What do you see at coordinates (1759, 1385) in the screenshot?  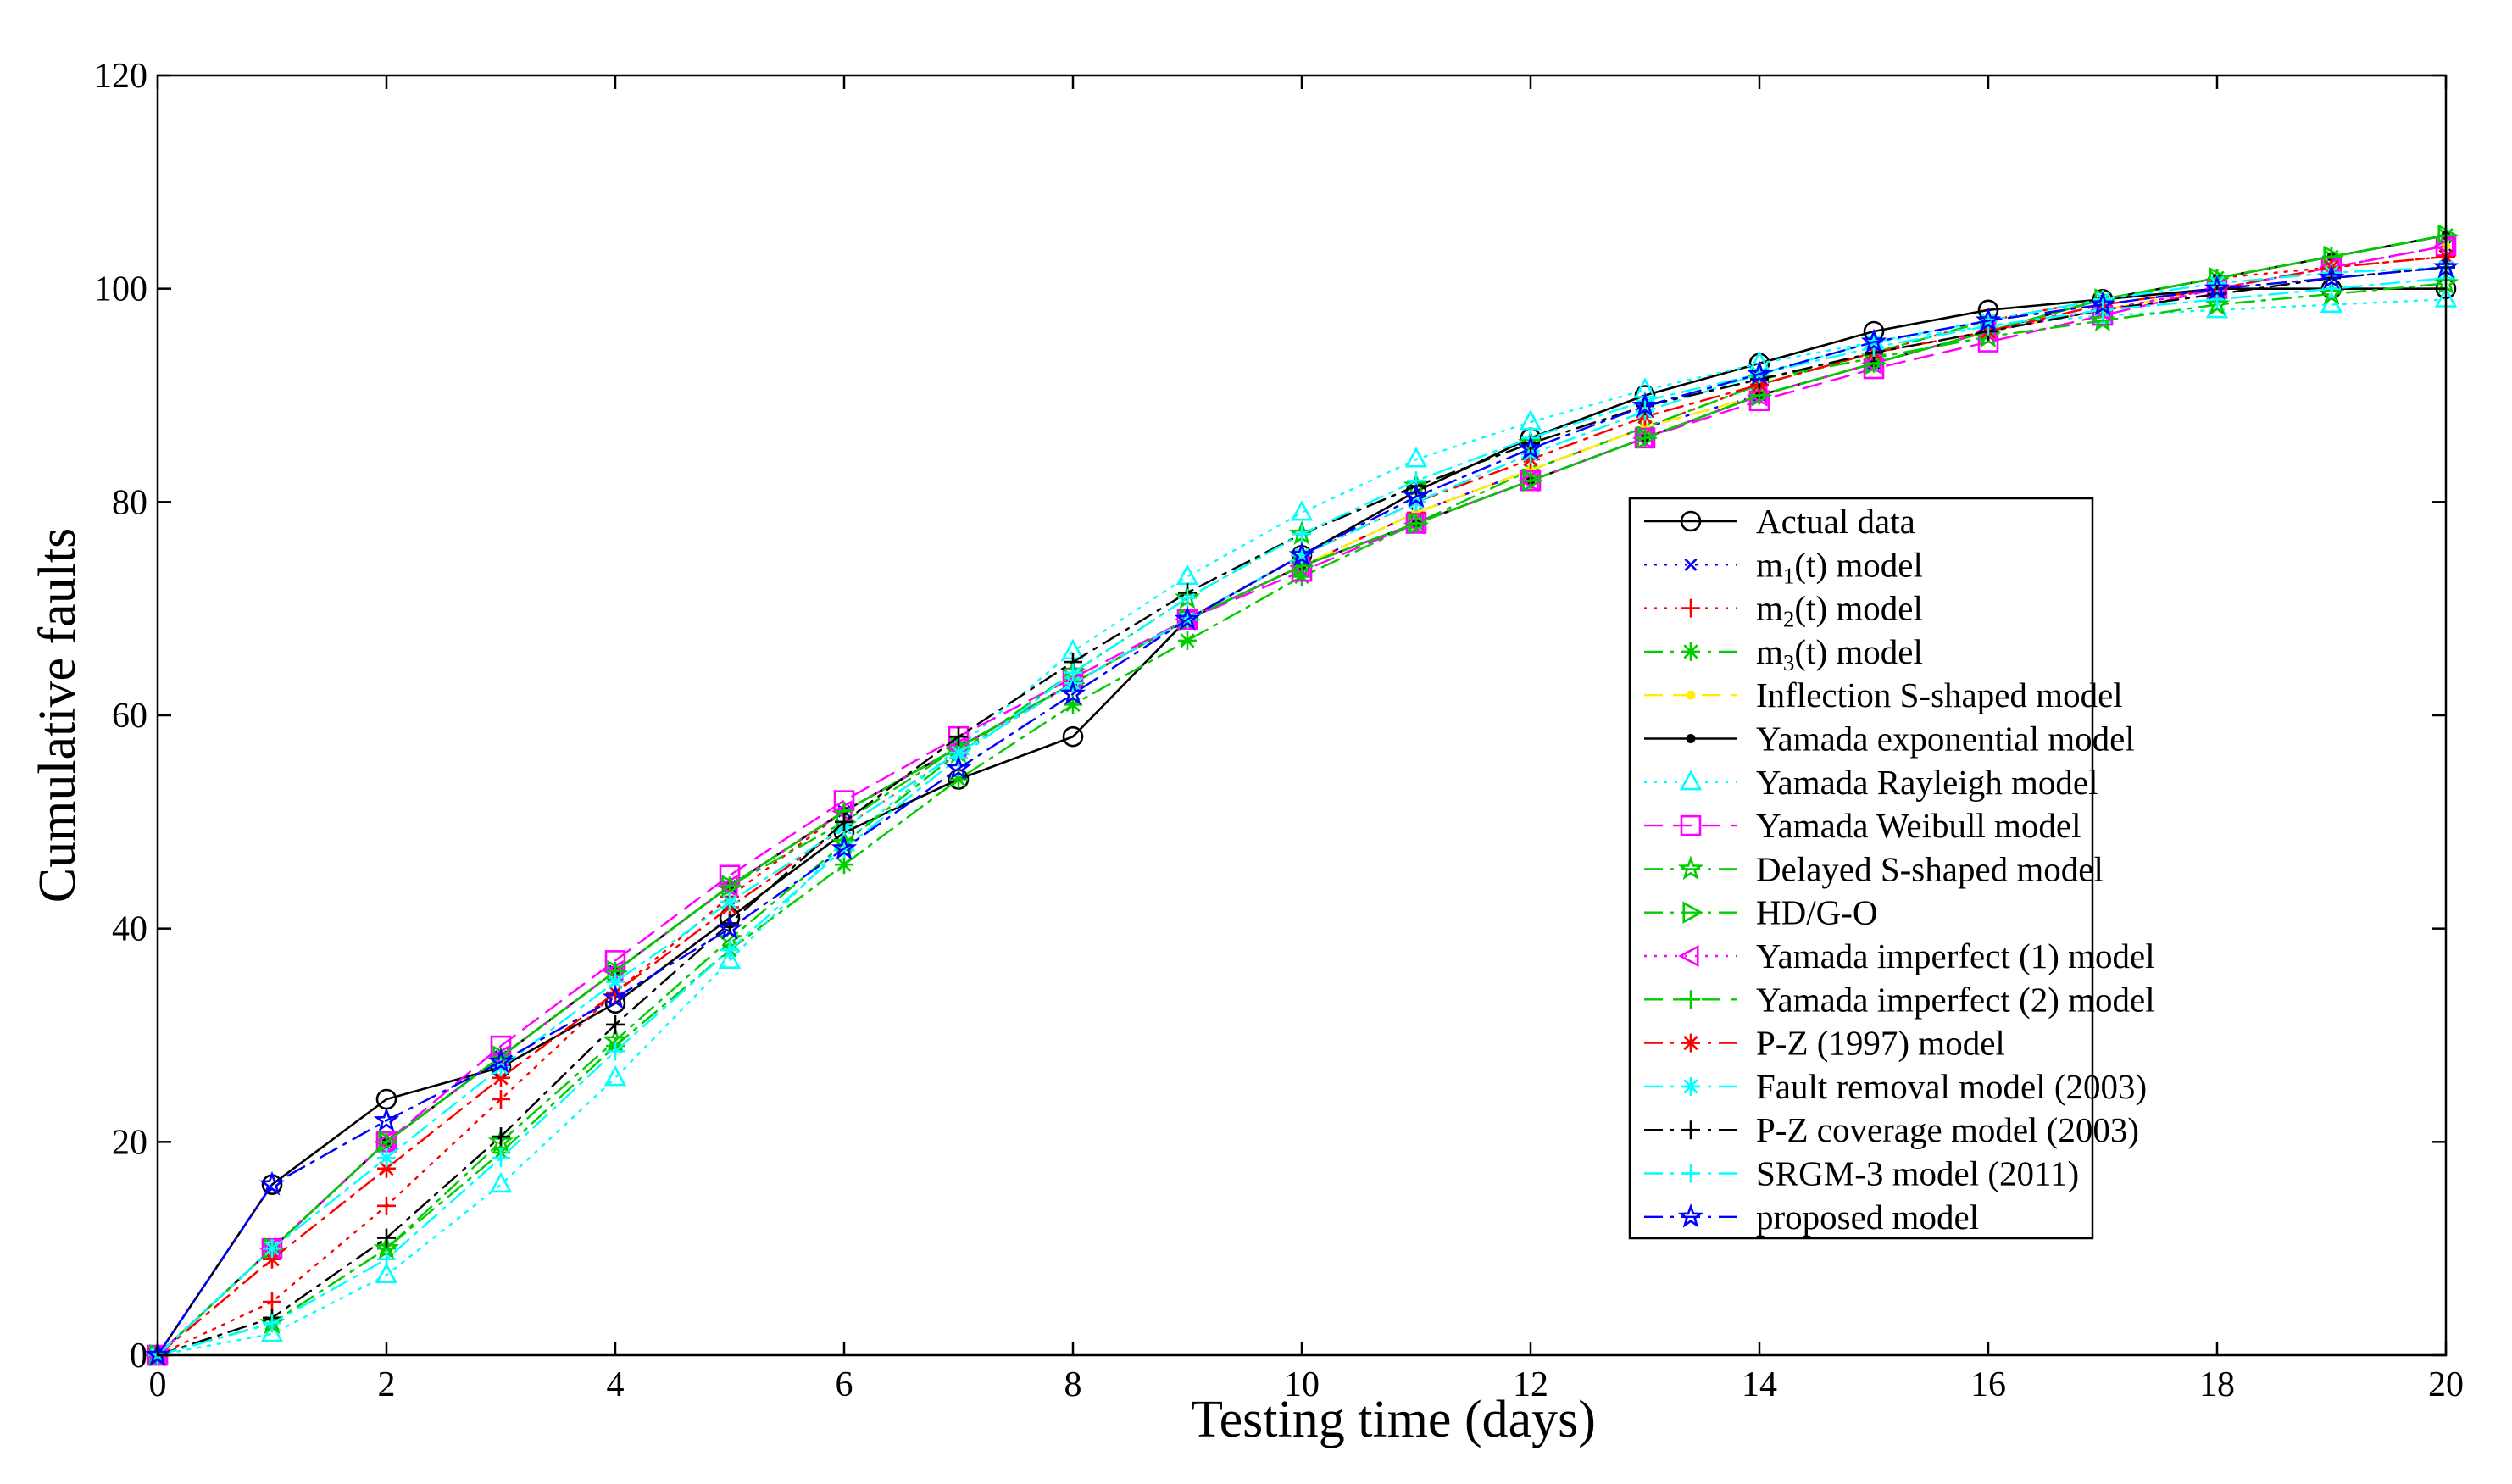 I see `x-tick-label: 14` at bounding box center [1759, 1385].